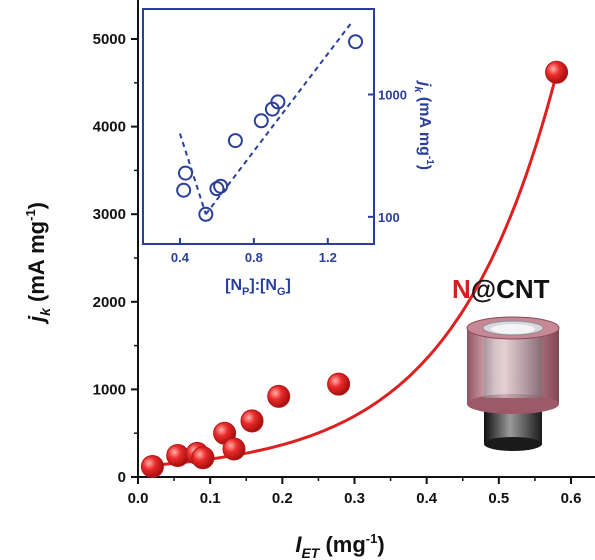 The image size is (595, 560). I want to click on inset-y-title-rest: (mA mg, so click(424, 123).